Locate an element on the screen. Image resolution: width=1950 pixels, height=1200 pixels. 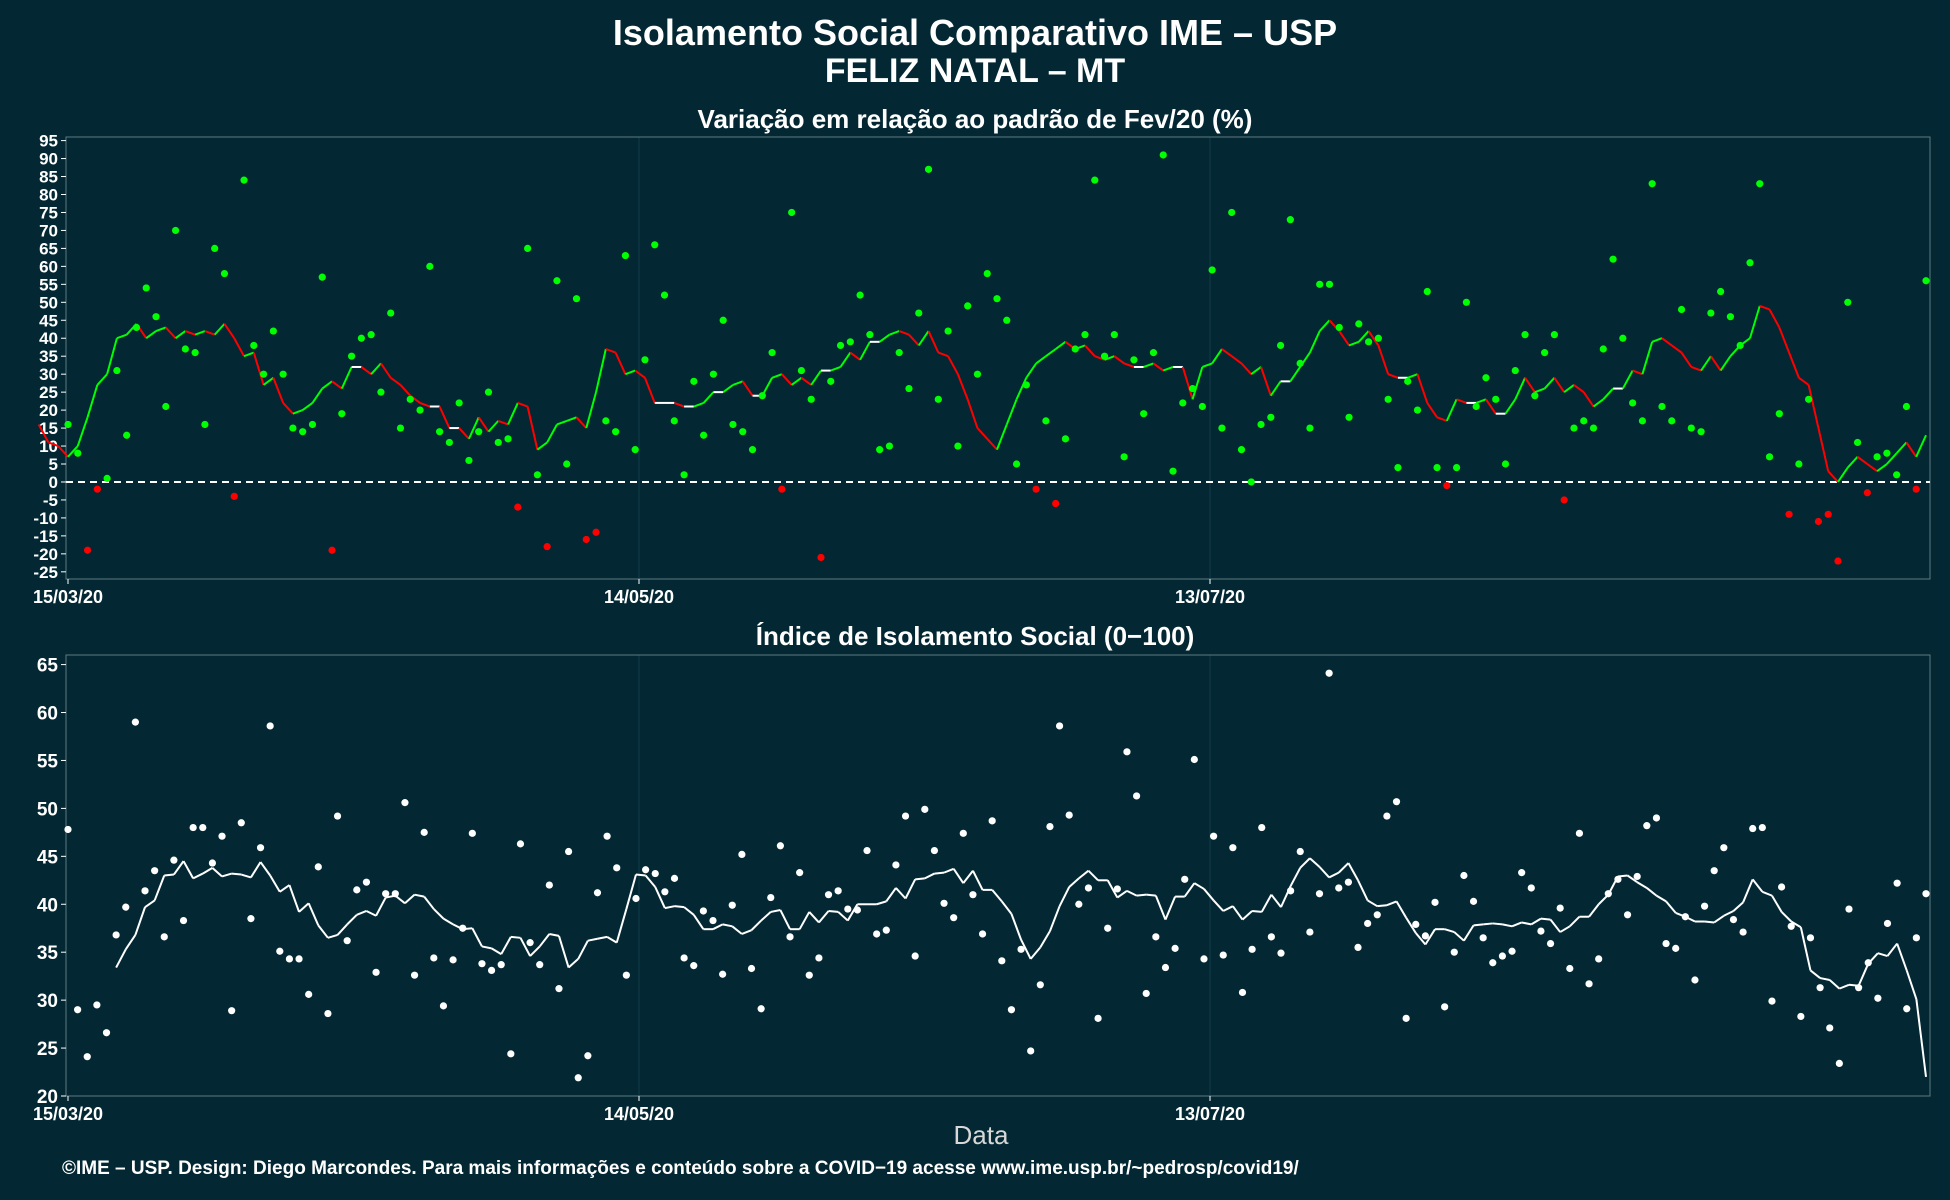
index-xtick-label: 15/03/20 is located at coordinates (68, 1114).